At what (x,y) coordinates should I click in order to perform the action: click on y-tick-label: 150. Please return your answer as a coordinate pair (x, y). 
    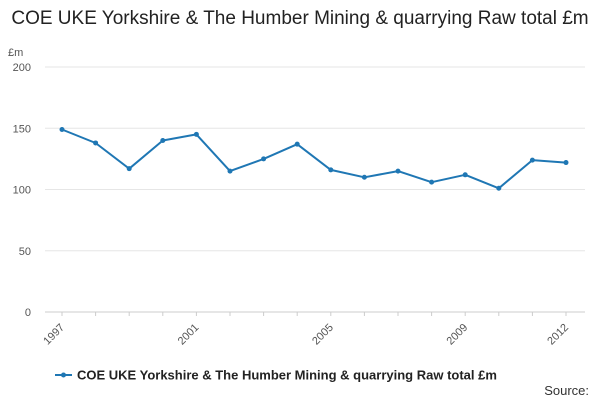
    Looking at the image, I should click on (22, 129).